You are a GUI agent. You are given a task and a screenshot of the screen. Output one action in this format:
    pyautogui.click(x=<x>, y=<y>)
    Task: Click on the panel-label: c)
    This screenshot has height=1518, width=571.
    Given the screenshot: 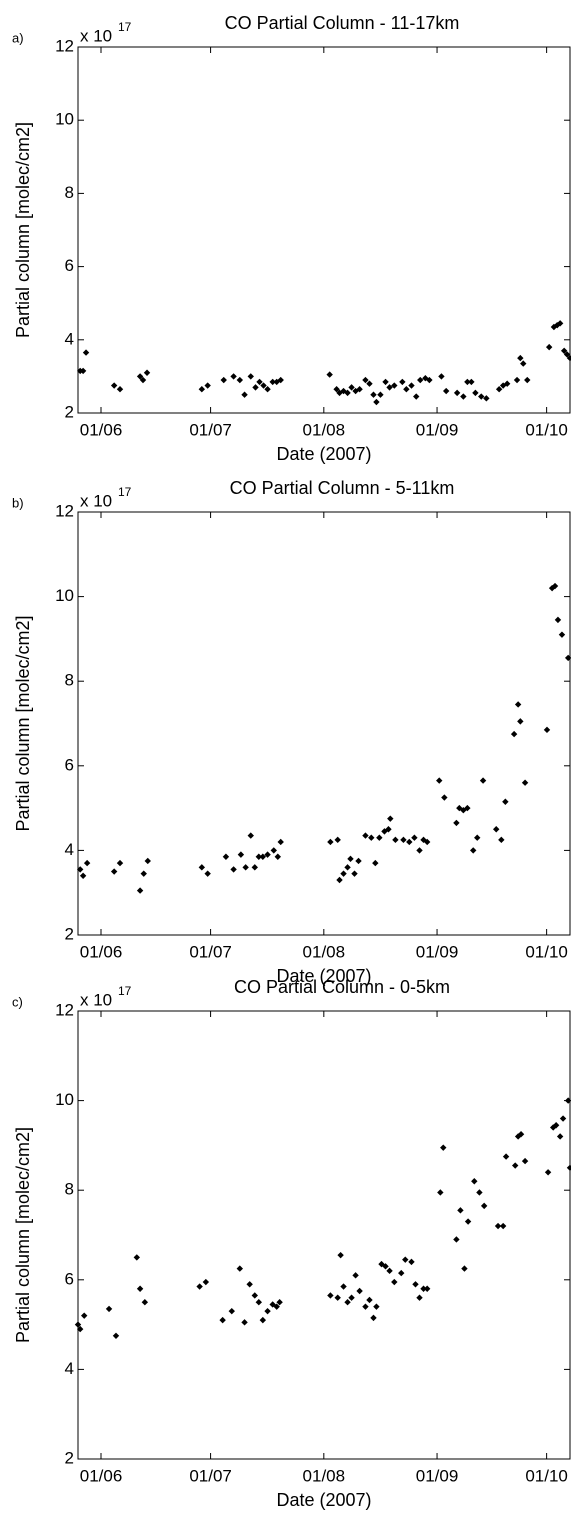 What is the action you would take?
    pyautogui.click(x=17, y=1001)
    